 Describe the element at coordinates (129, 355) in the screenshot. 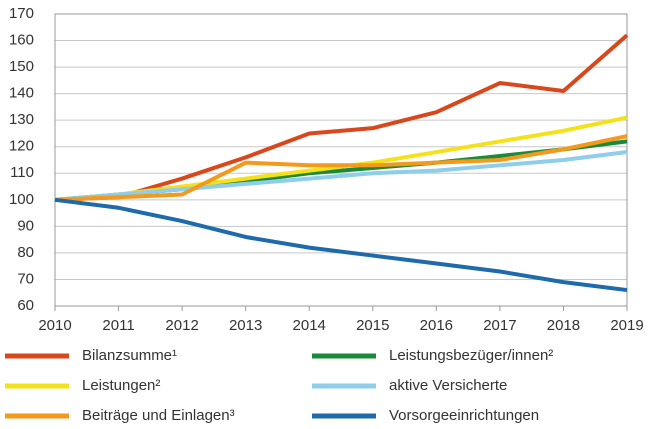

I see `legend-label: Bilanzsumme¹` at that location.